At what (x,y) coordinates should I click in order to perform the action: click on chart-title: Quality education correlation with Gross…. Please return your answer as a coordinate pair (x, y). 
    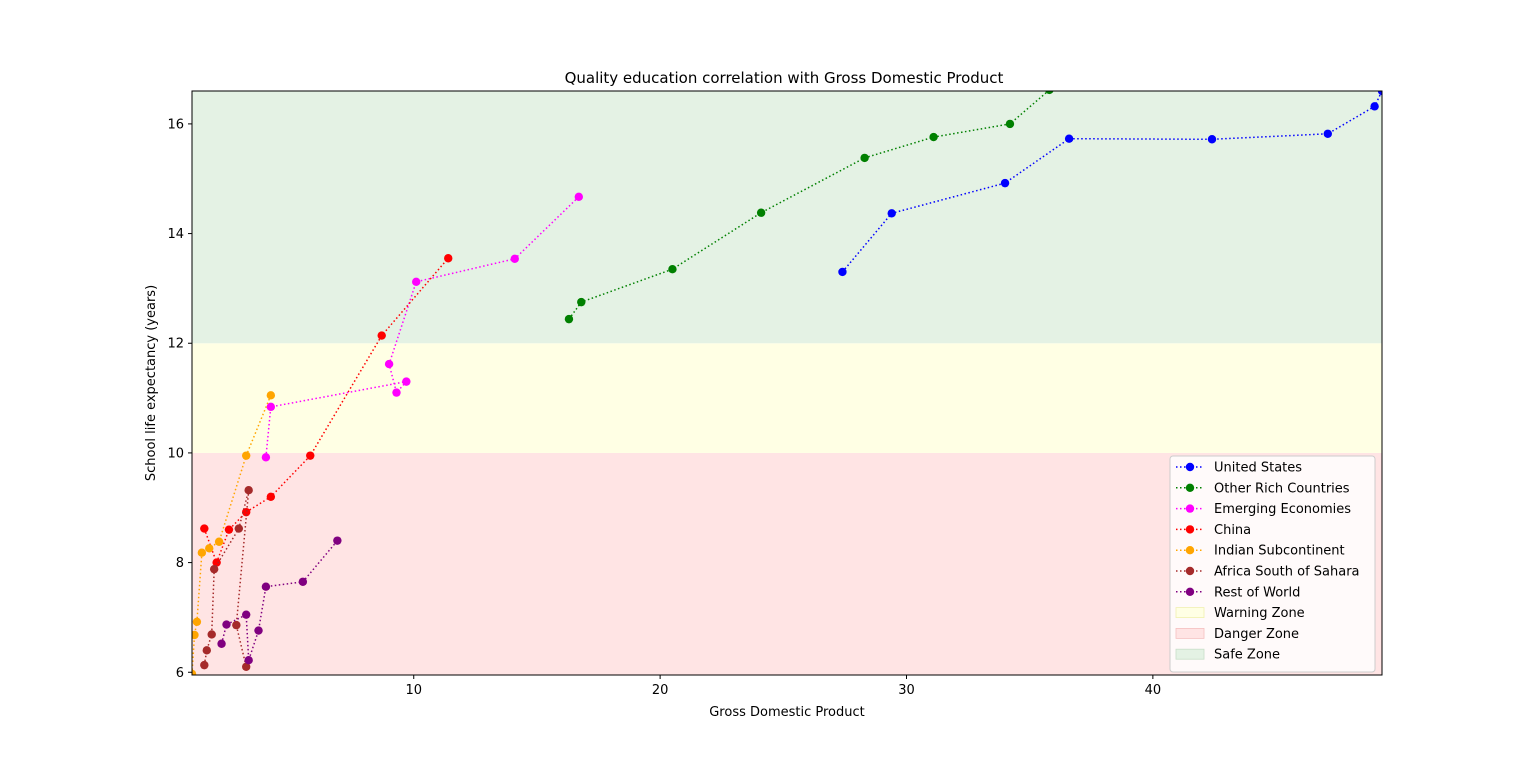
    Looking at the image, I should click on (784, 78).